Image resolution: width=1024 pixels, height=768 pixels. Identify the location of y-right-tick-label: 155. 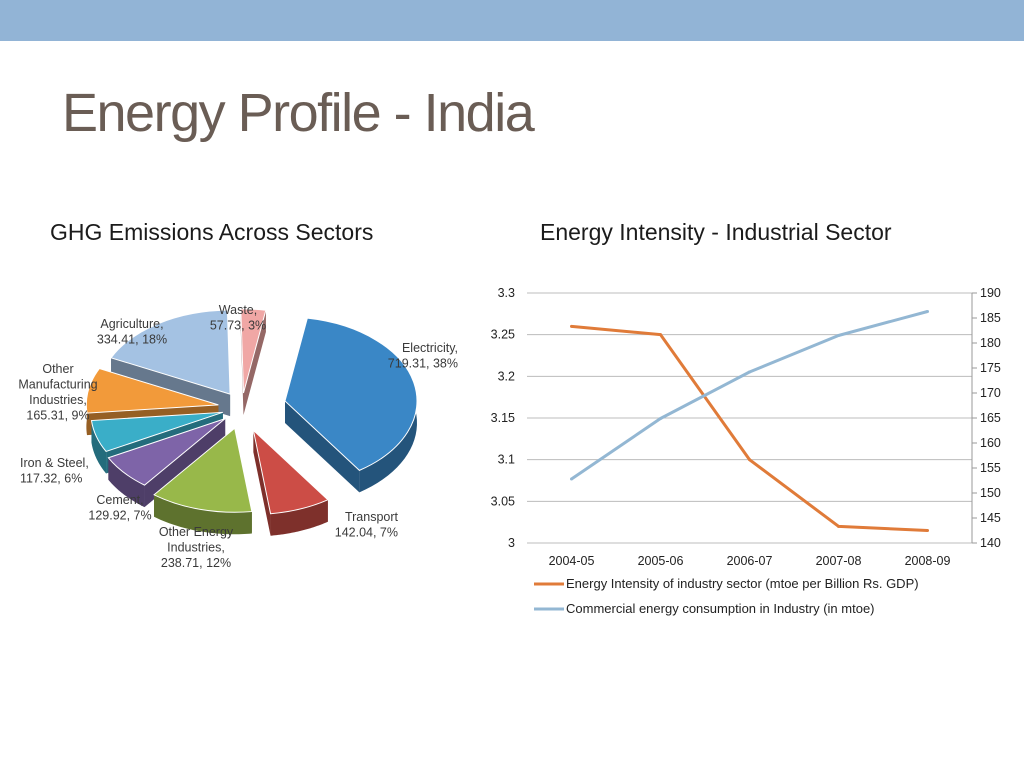
(990, 468).